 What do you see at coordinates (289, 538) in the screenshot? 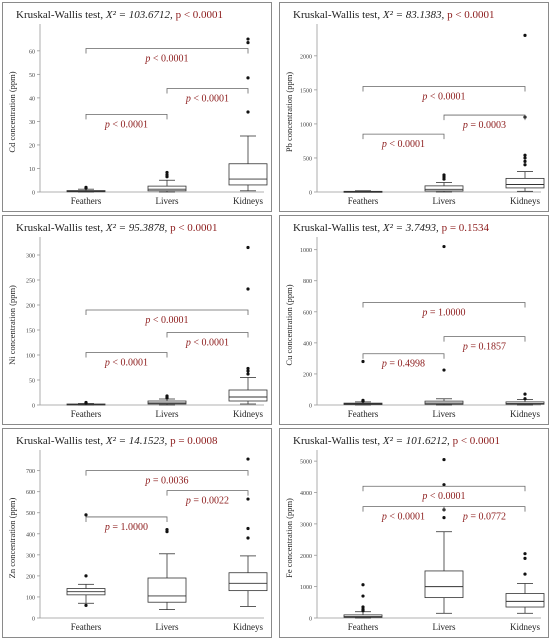
I see `y-axis-label: Fe concentration (ppm)` at bounding box center [289, 538].